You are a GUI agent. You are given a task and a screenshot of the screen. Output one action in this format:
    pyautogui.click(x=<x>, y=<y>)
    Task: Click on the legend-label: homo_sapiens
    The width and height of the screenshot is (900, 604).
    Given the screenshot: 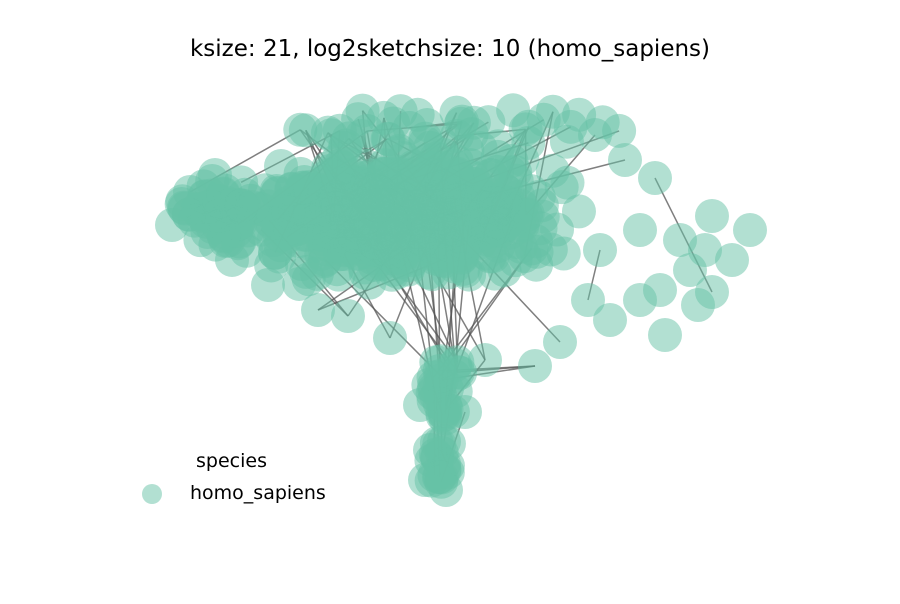 What is the action you would take?
    pyautogui.click(x=258, y=493)
    